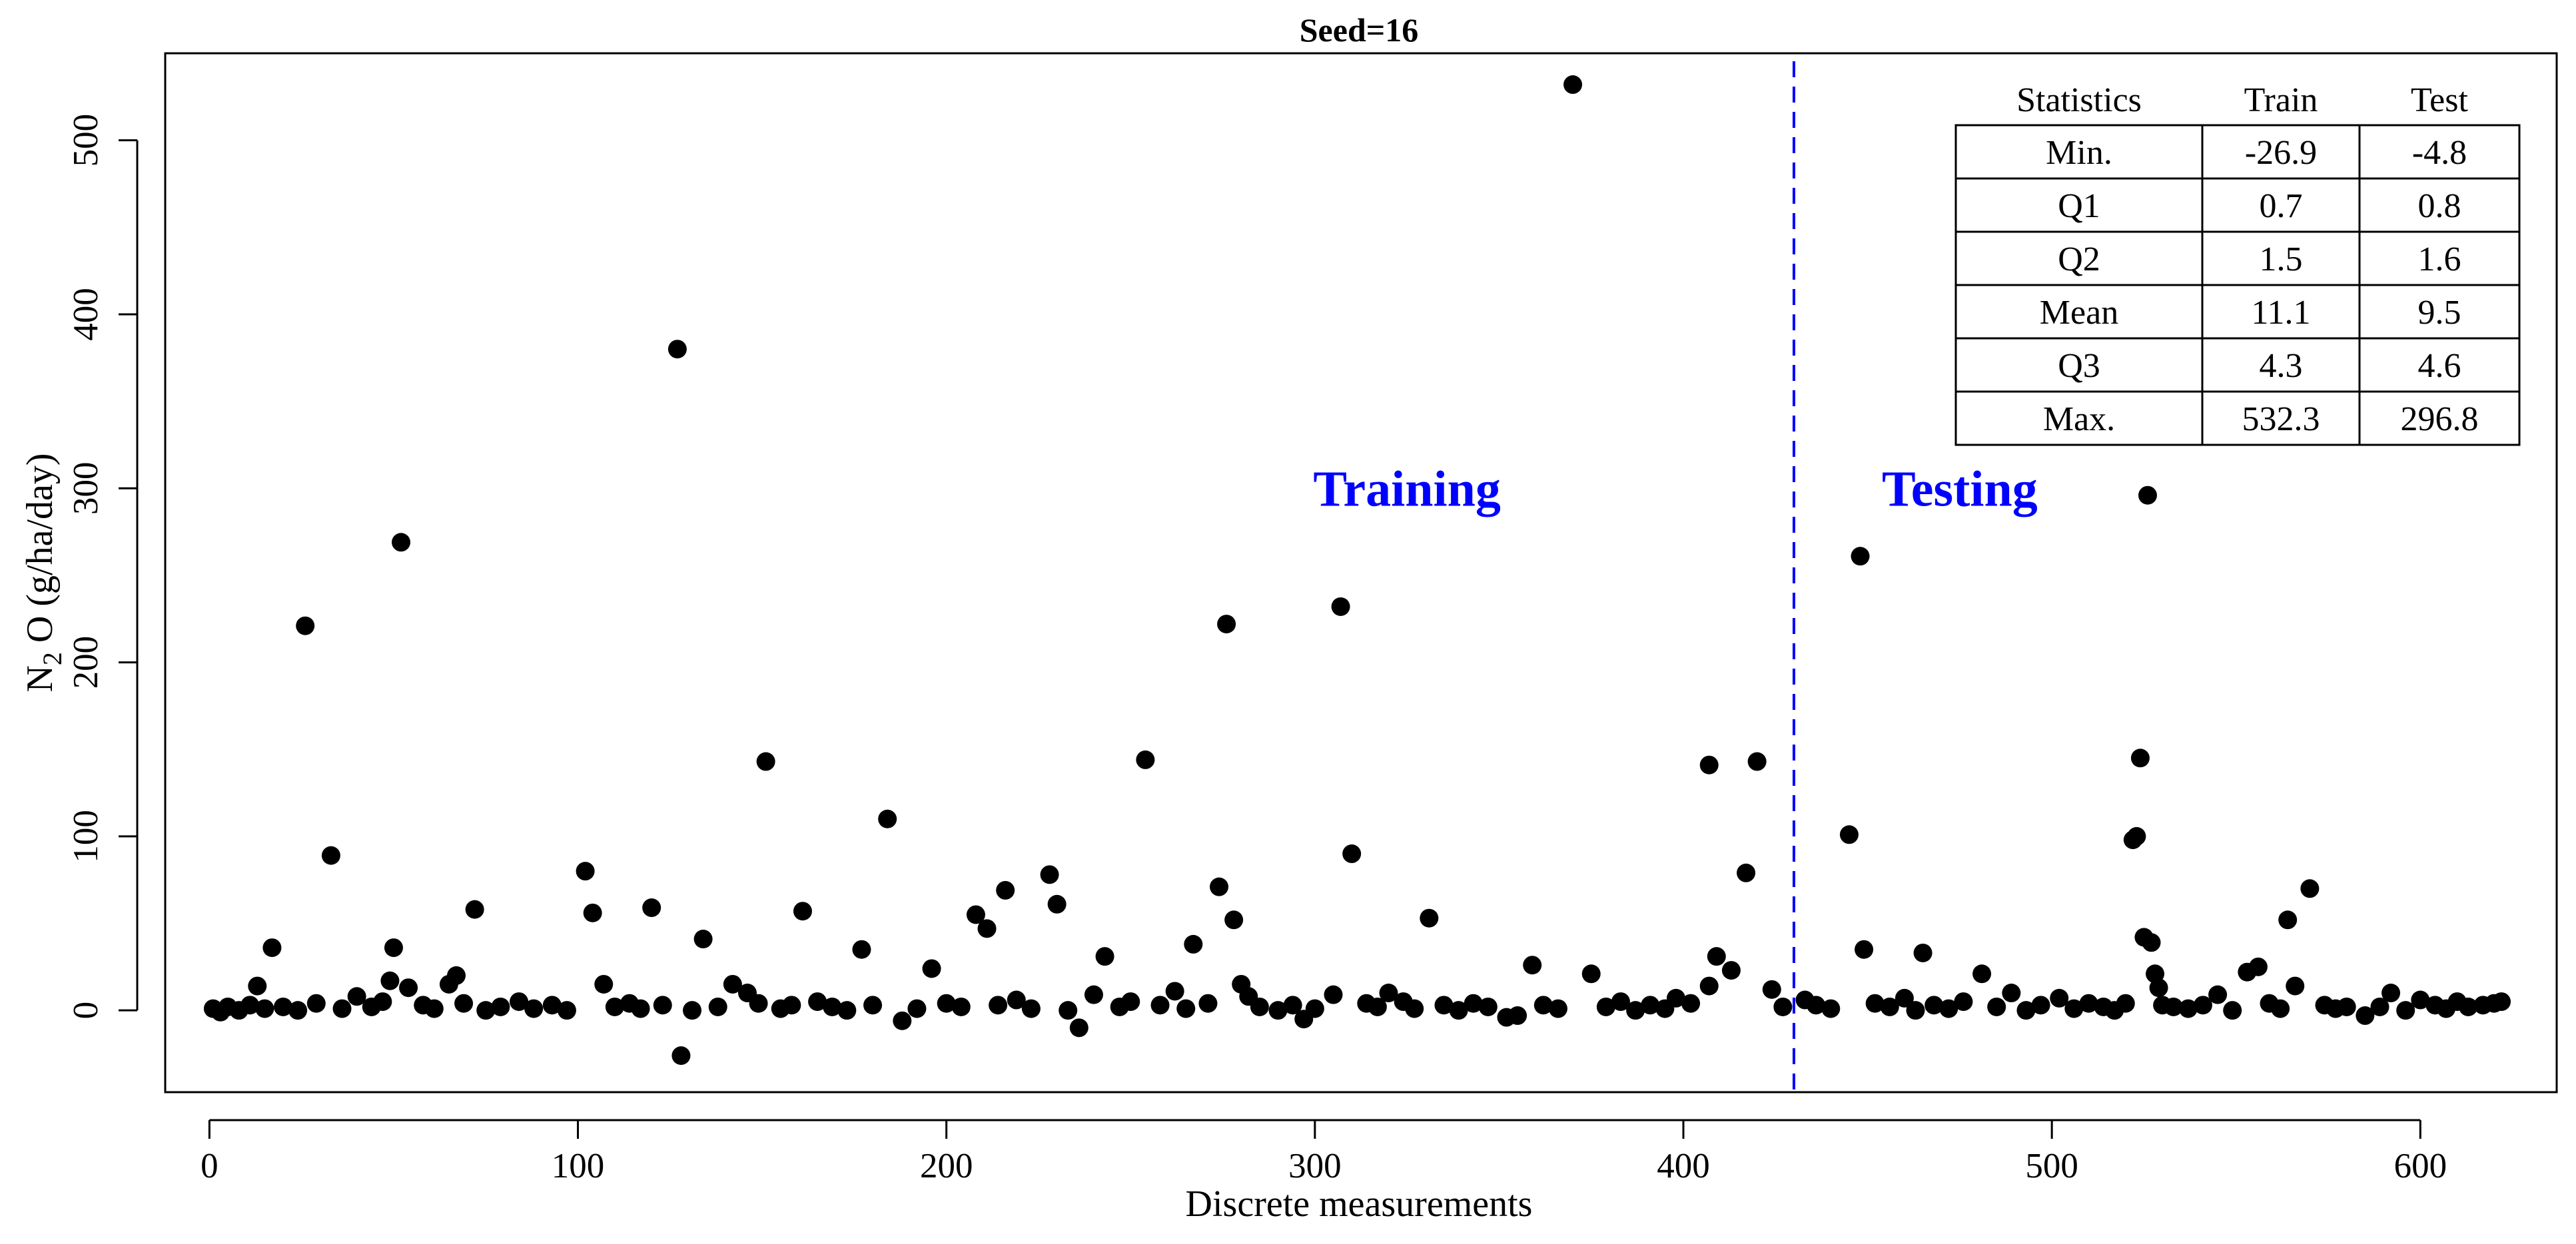  I want to click on table-header-cell: Statistics, so click(2079, 100).